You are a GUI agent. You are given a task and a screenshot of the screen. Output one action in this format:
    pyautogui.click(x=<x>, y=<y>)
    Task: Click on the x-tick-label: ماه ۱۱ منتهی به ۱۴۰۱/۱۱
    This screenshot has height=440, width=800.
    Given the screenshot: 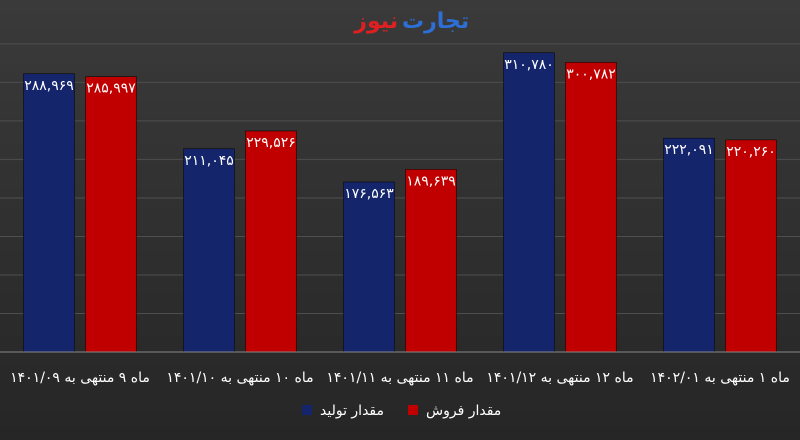 What is the action you would take?
    pyautogui.click(x=399, y=378)
    